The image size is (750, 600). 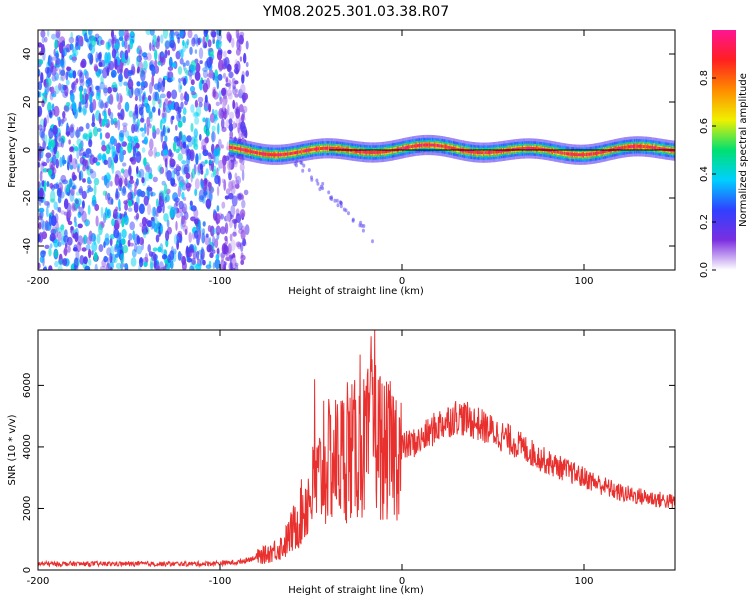 What do you see at coordinates (356, 291) in the screenshot?
I see `spectrogram-x-label: Height of straight line (km)` at bounding box center [356, 291].